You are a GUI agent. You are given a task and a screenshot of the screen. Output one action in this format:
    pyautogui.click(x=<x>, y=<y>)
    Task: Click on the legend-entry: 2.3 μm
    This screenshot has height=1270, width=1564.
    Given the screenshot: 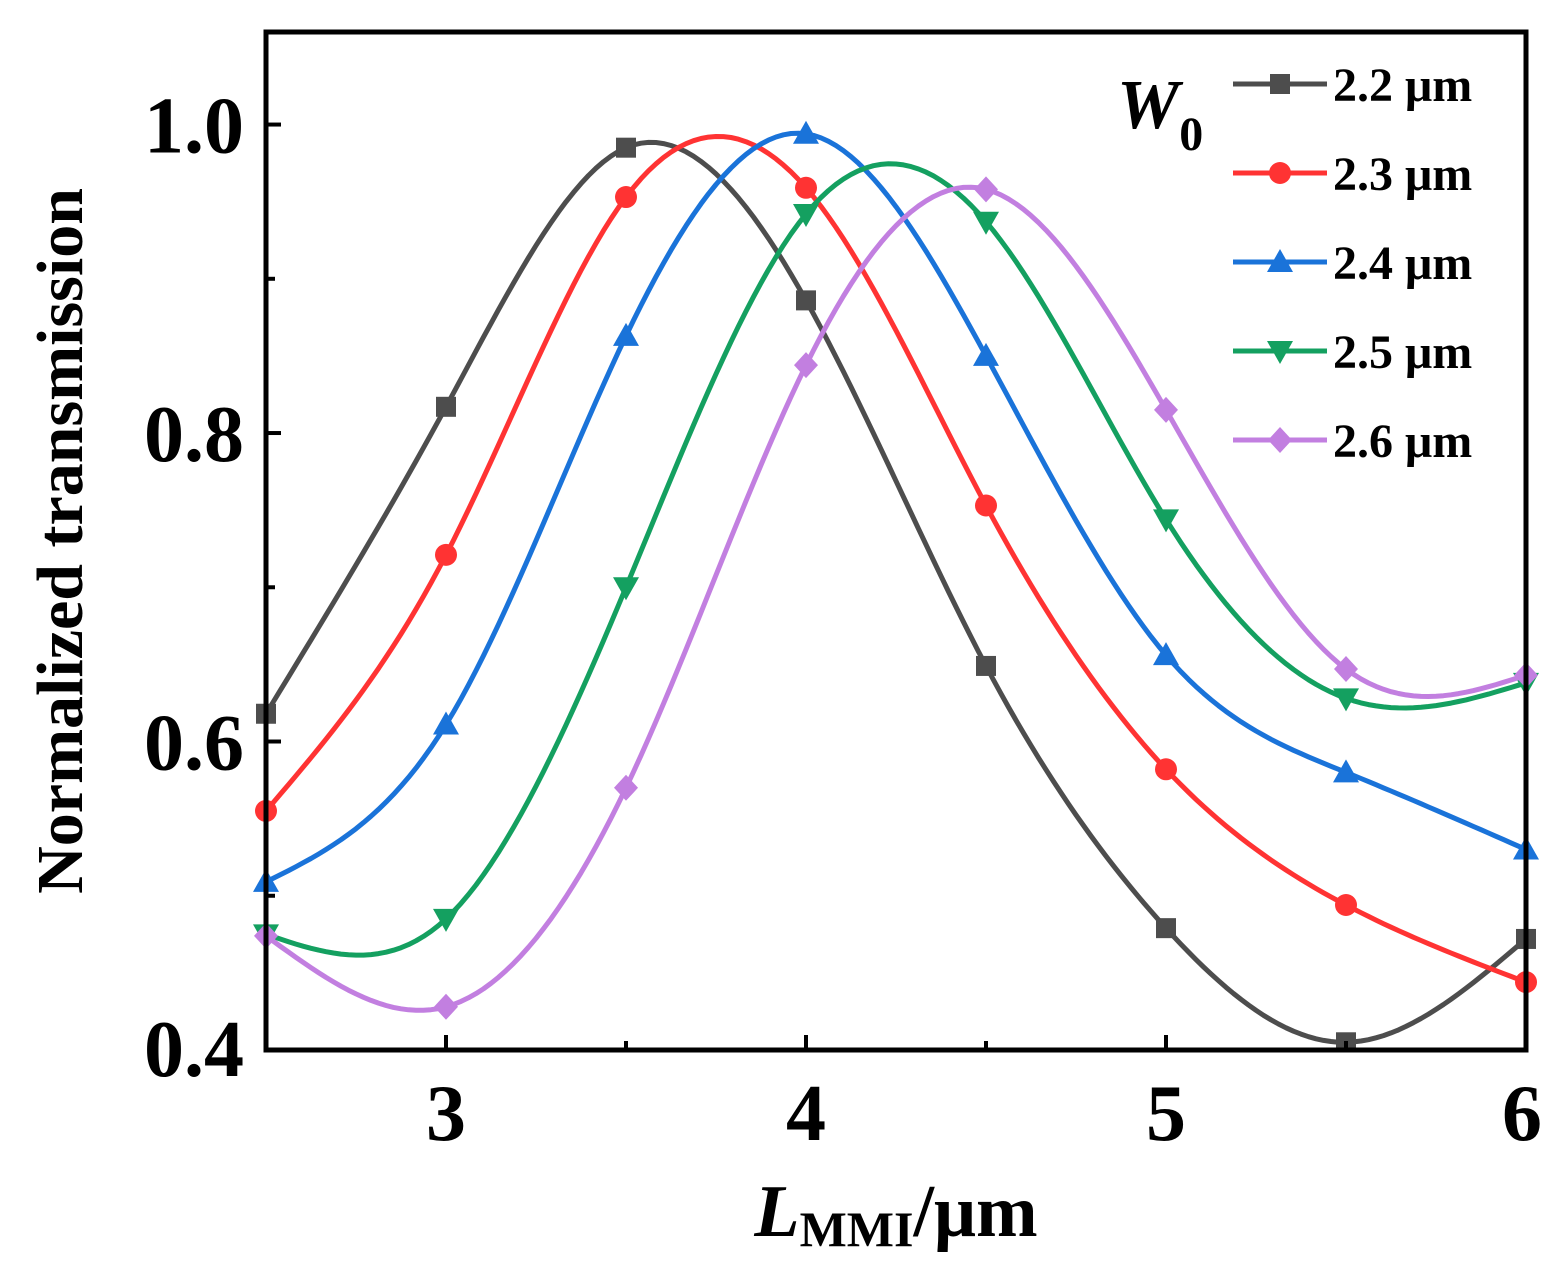 What is the action you would take?
    pyautogui.click(x=1352, y=174)
    